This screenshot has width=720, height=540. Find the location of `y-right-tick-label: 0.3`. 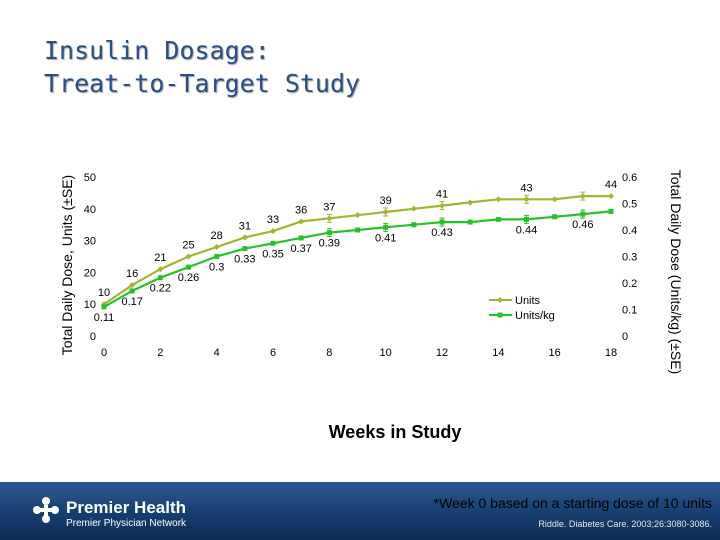

y-right-tick-label: 0.3 is located at coordinates (629, 258).